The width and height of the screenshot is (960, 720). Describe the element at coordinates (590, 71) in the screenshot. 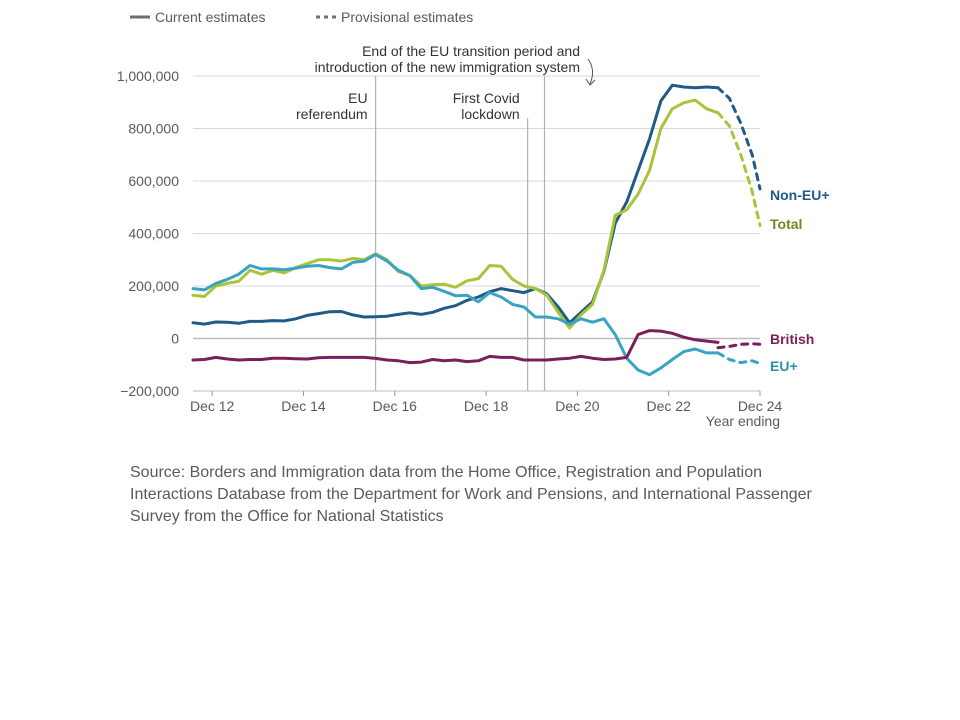

I see `annotation-arrow` at that location.